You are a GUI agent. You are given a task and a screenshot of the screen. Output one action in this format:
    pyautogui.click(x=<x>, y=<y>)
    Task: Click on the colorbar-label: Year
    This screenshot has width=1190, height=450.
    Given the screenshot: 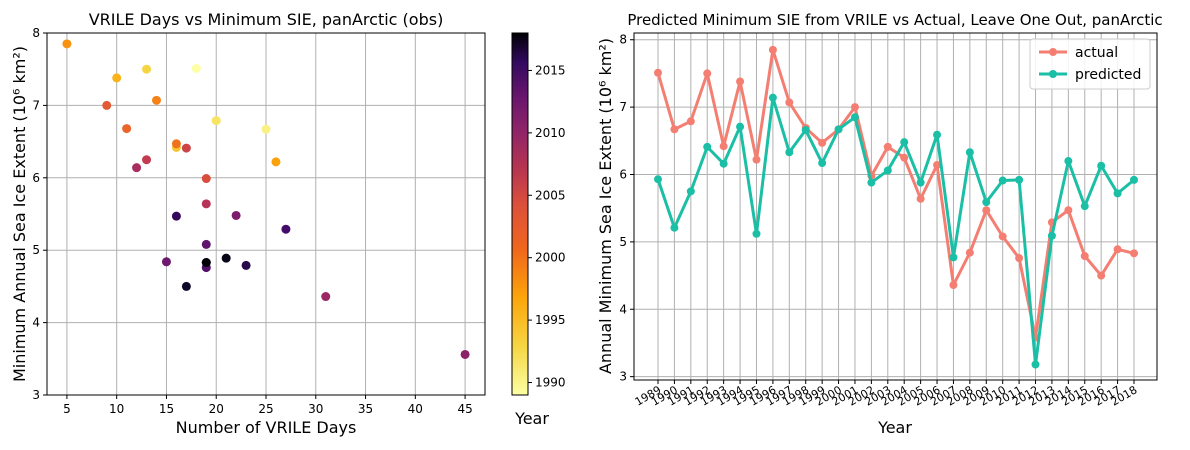 What is the action you would take?
    pyautogui.click(x=531, y=418)
    